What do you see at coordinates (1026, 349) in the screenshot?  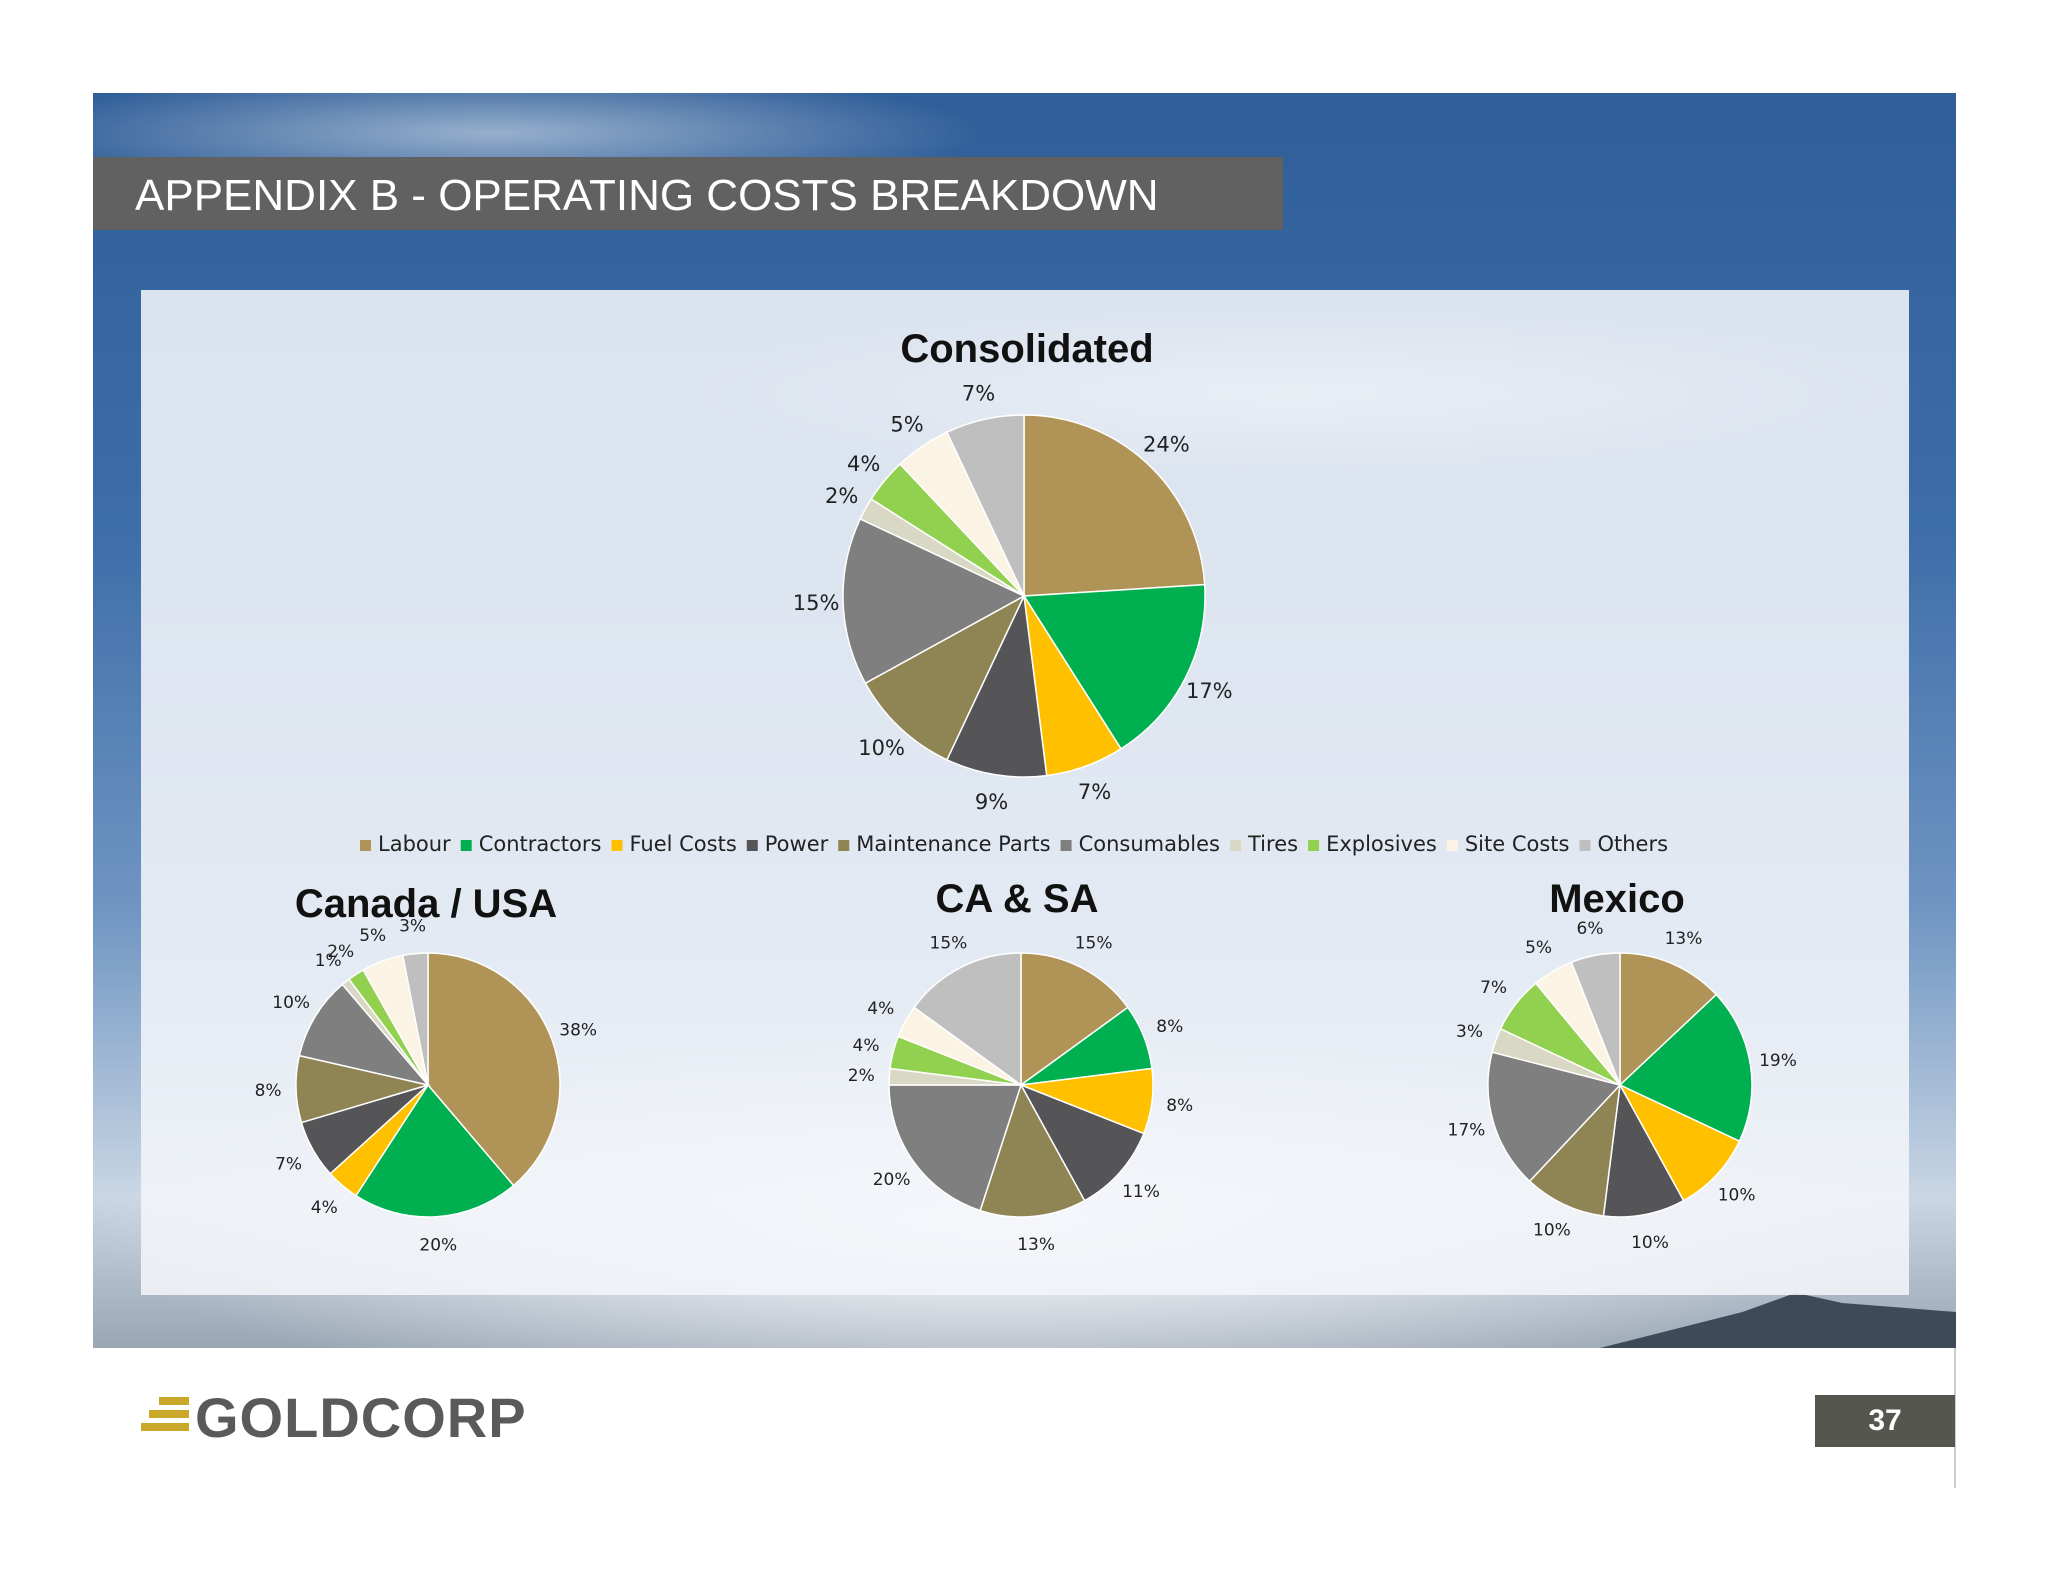 I see `chart-title: Consolidated` at bounding box center [1026, 349].